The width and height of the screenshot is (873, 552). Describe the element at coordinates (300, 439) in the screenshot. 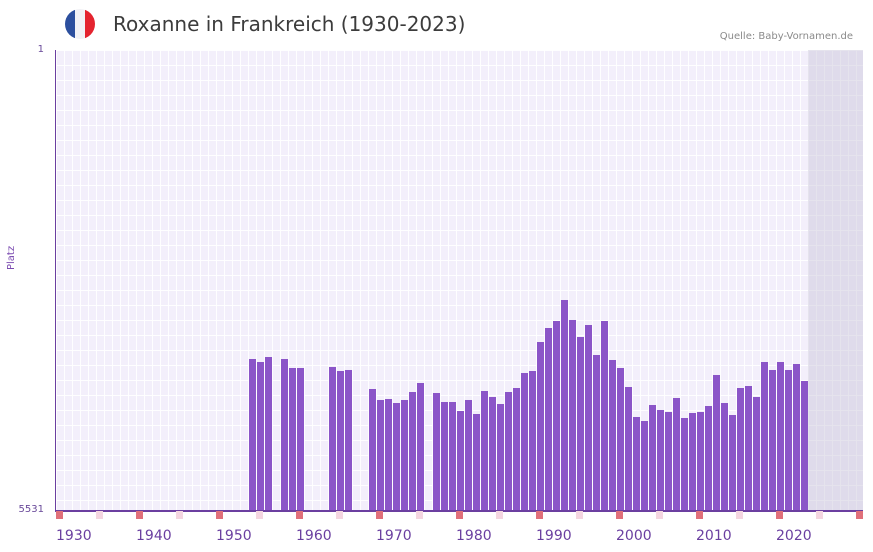

I see `bar-1960` at that location.